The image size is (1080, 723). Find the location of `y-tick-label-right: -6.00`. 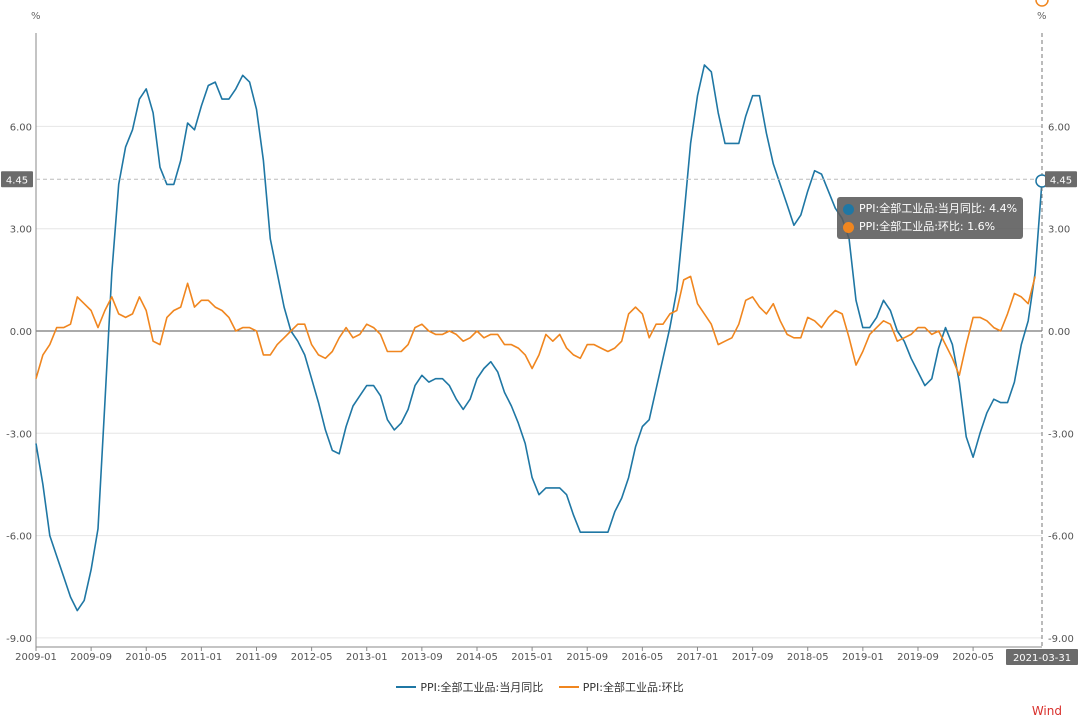

y-tick-label-right: -6.00 is located at coordinates (1061, 537).